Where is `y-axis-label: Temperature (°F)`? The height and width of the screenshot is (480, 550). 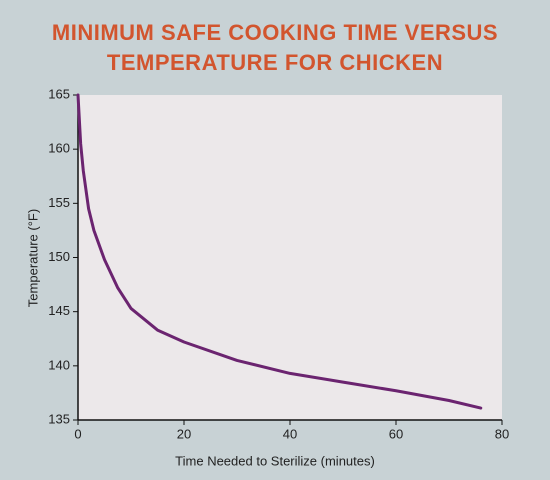 y-axis-label: Temperature (°F) is located at coordinates (32, 258).